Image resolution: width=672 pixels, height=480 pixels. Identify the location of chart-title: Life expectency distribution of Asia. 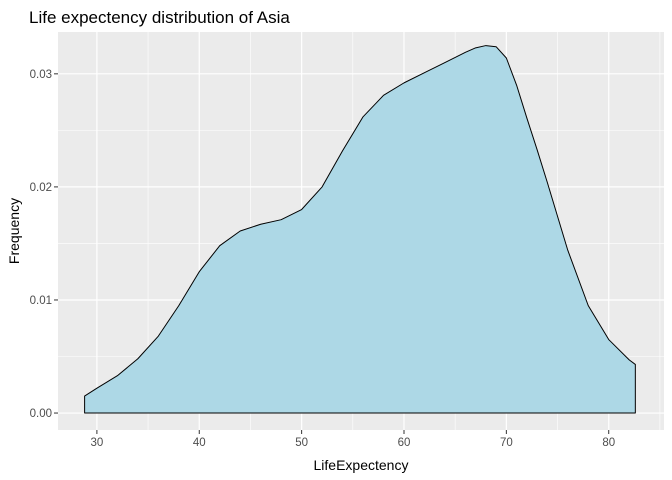
(159, 17).